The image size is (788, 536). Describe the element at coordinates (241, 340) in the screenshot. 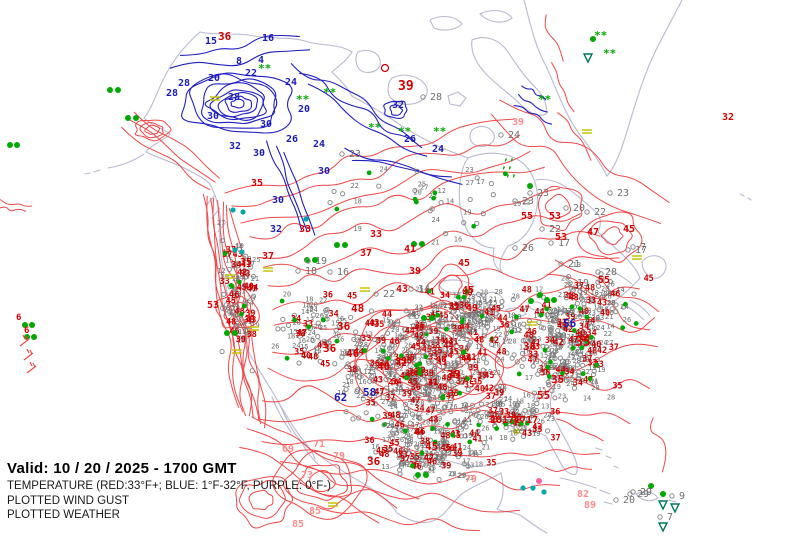

I see `svg-text: 39` at that location.